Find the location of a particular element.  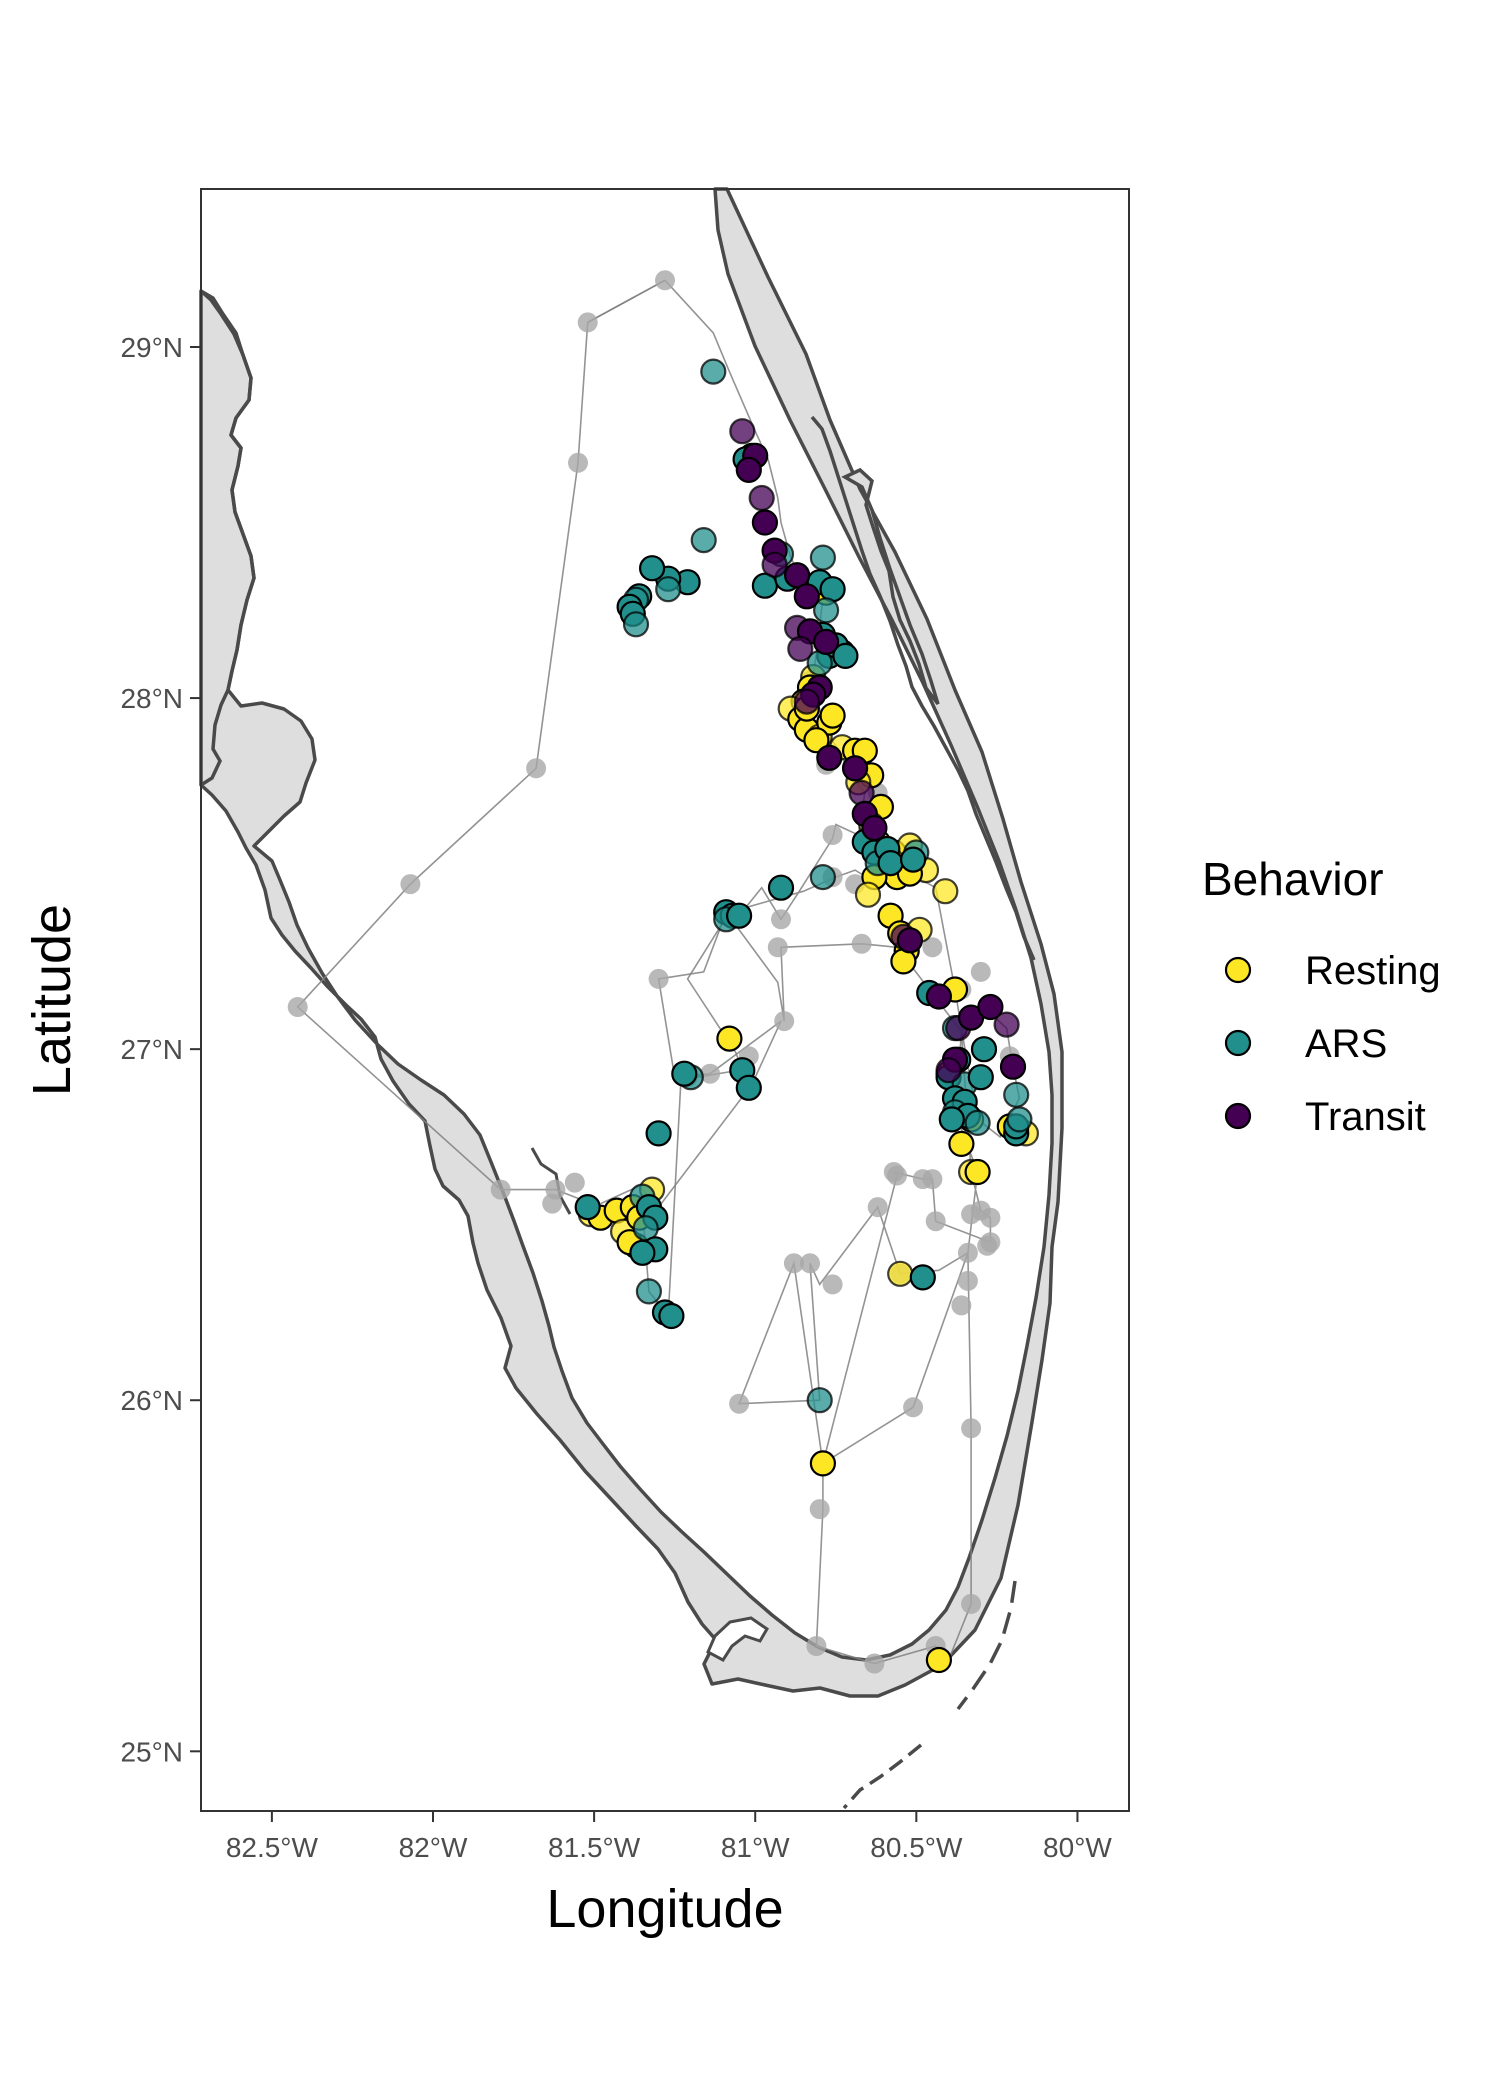

x-tick-label: 81°W is located at coordinates (755, 1847).